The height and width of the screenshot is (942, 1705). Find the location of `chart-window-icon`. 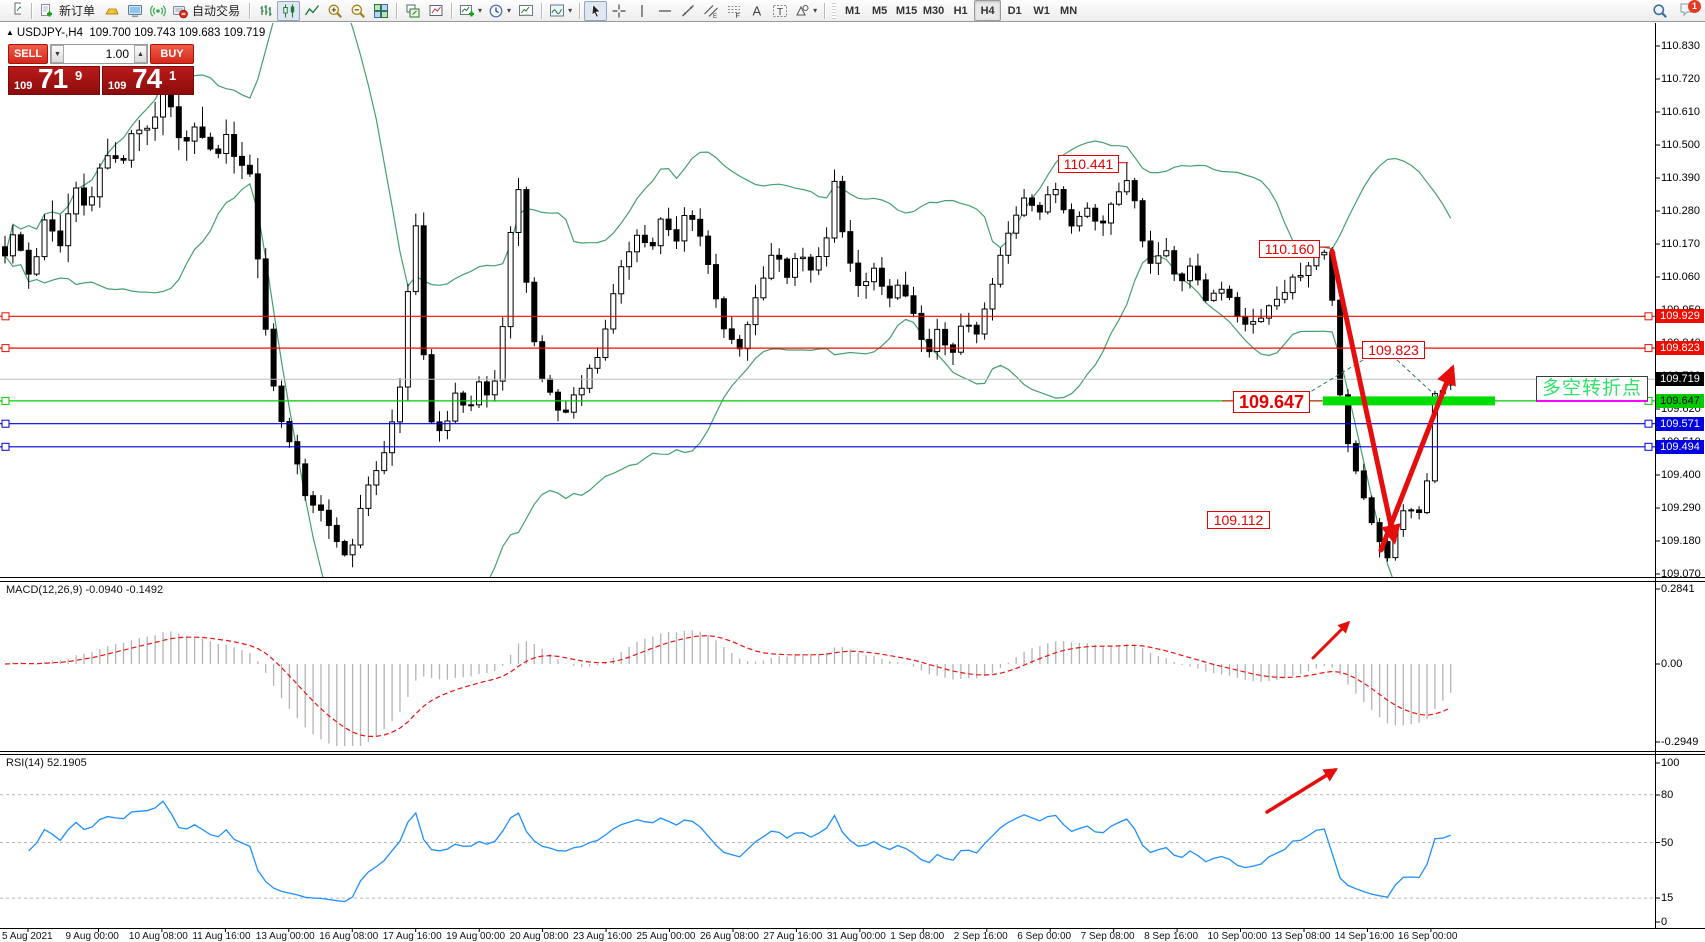

chart-window-icon is located at coordinates (15, 11).